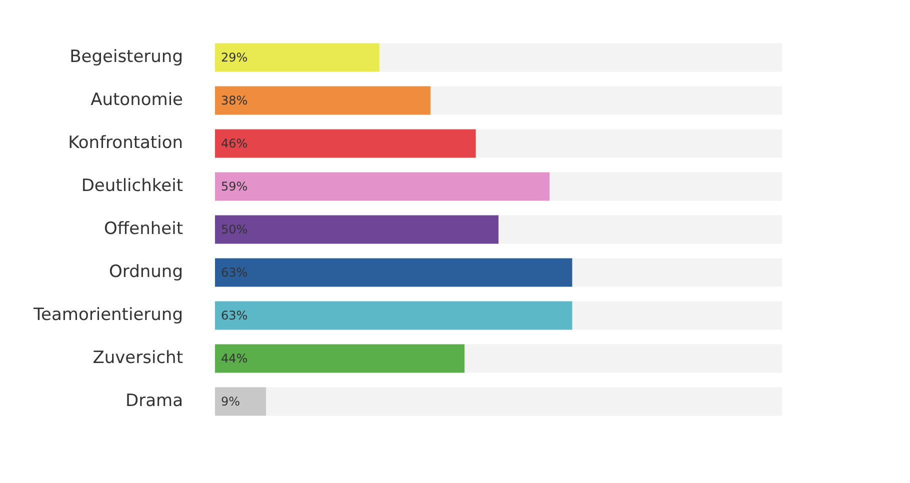  What do you see at coordinates (154, 400) in the screenshot?
I see `y-tick-label: Drama` at bounding box center [154, 400].